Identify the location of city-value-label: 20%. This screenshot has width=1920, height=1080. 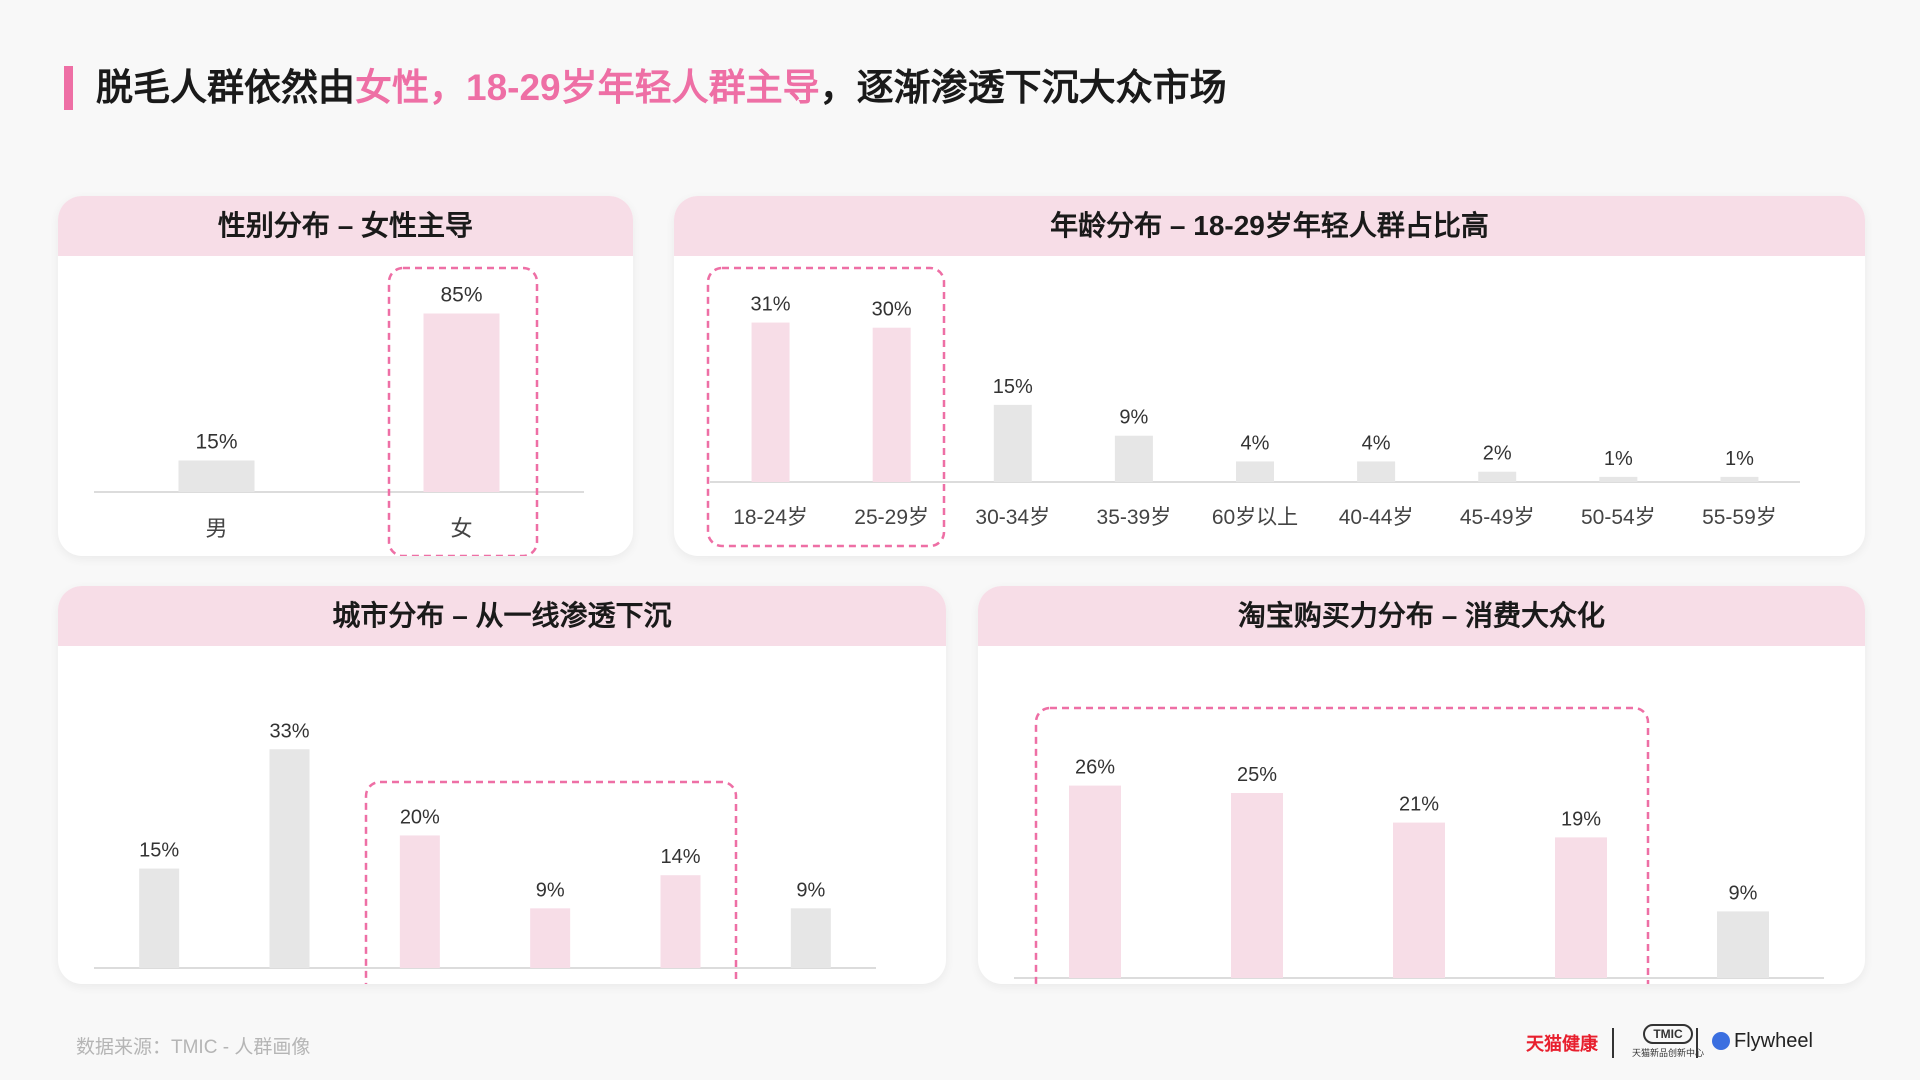
(420, 817).